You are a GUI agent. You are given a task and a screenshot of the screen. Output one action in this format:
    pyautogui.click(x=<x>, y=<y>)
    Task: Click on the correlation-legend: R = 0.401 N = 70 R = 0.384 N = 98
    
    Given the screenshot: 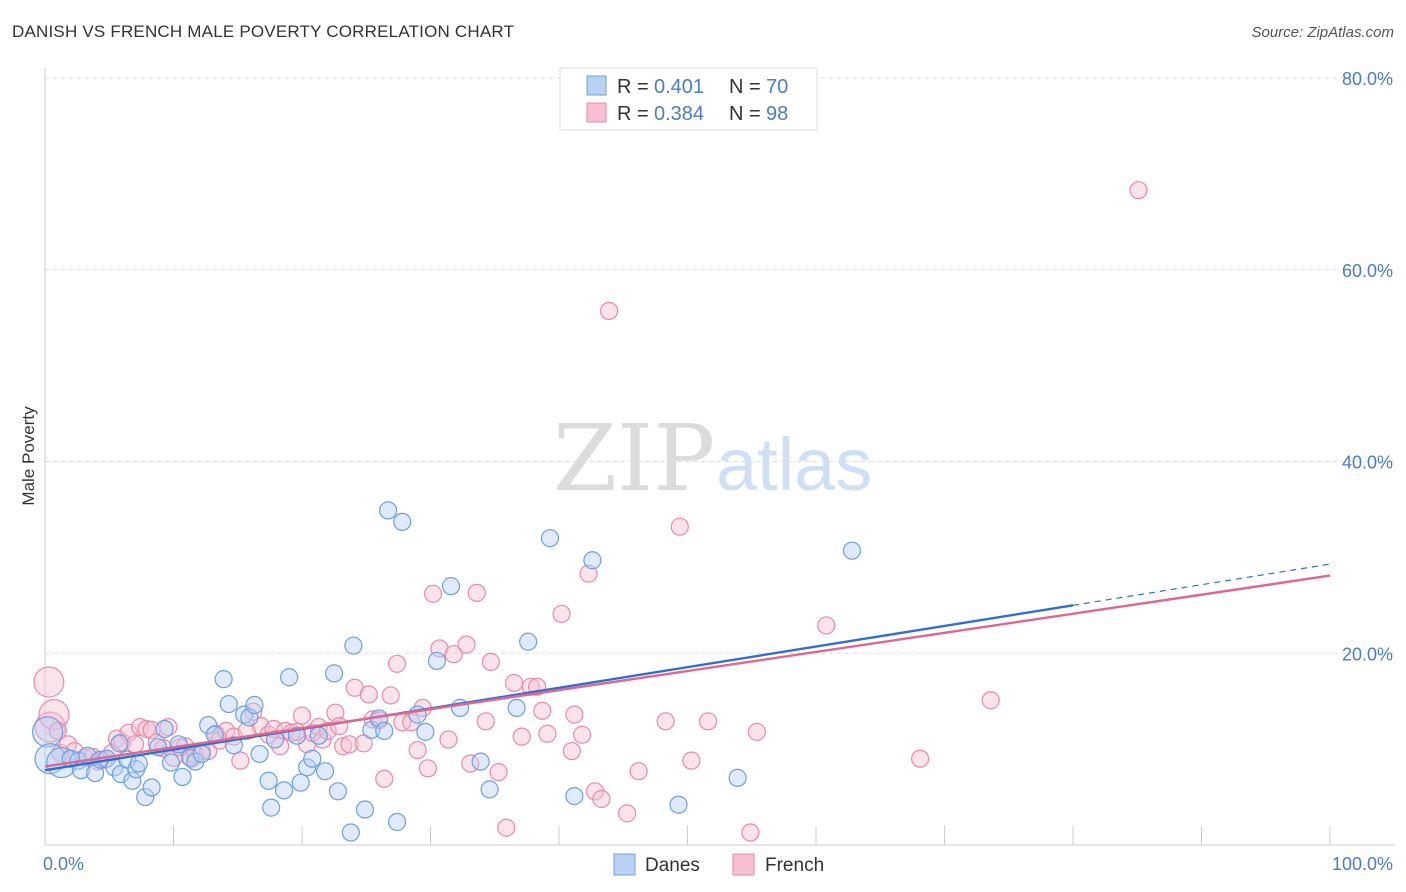 What is the action you would take?
    pyautogui.click(x=688, y=99)
    